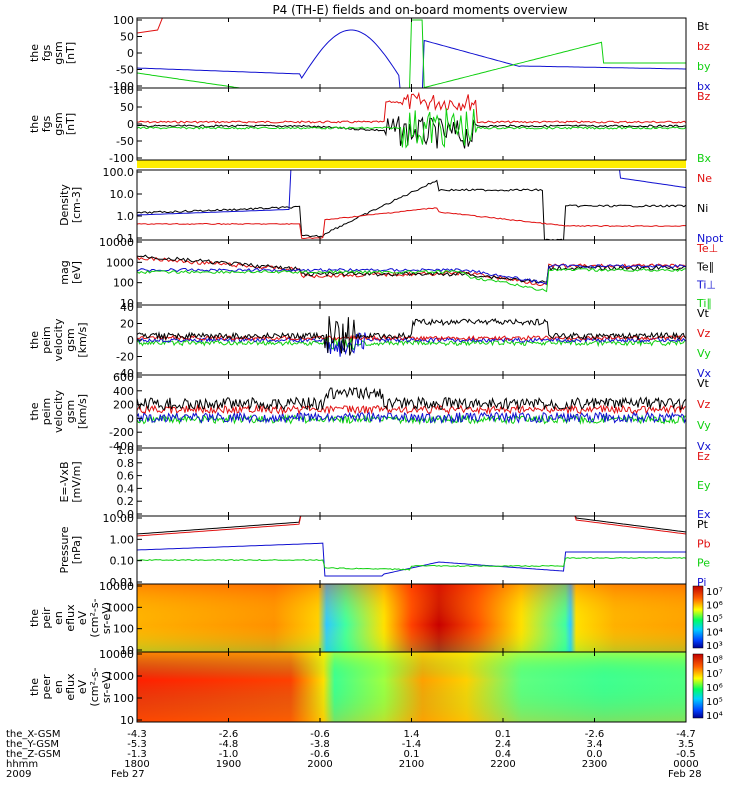 The image size is (750, 800). What do you see at coordinates (121, 158) in the screenshot?
I see `y-tick-label: -100` at bounding box center [121, 158].